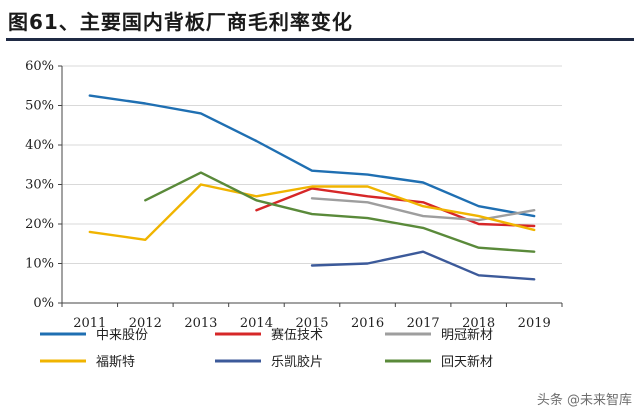  Describe the element at coordinates (467, 335) in the screenshot. I see `legend-label: 明冠新材` at that location.